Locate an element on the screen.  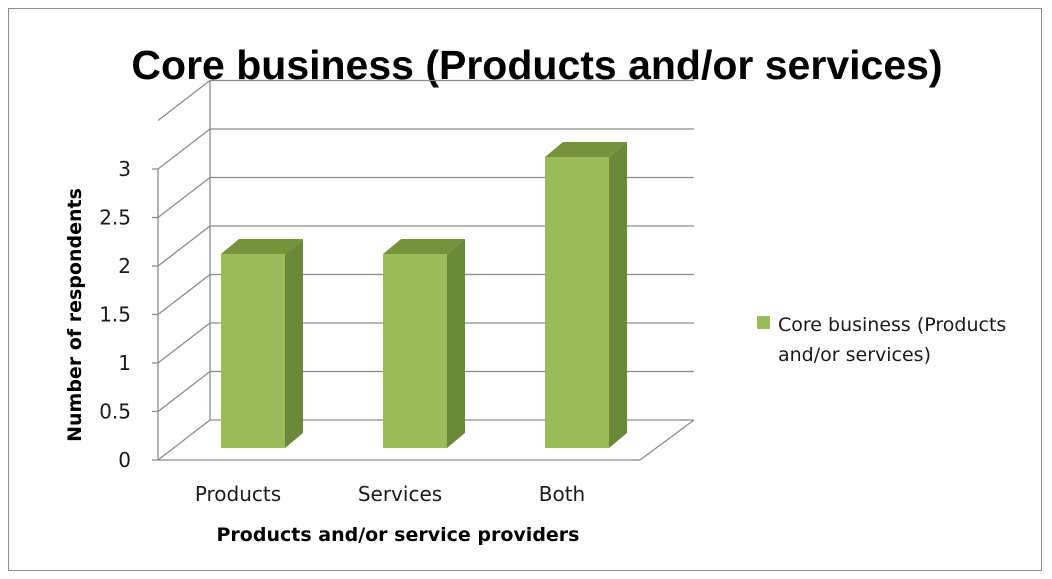
x-tick-label: Both is located at coordinates (562, 494).